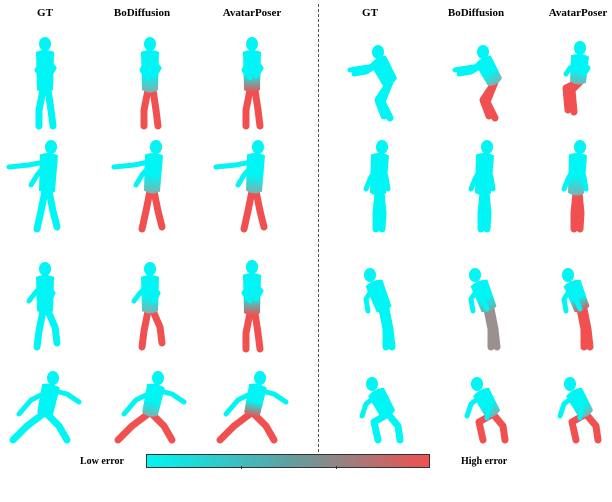  I want to click on human-mesh-right-r1-gt, so click(372, 83).